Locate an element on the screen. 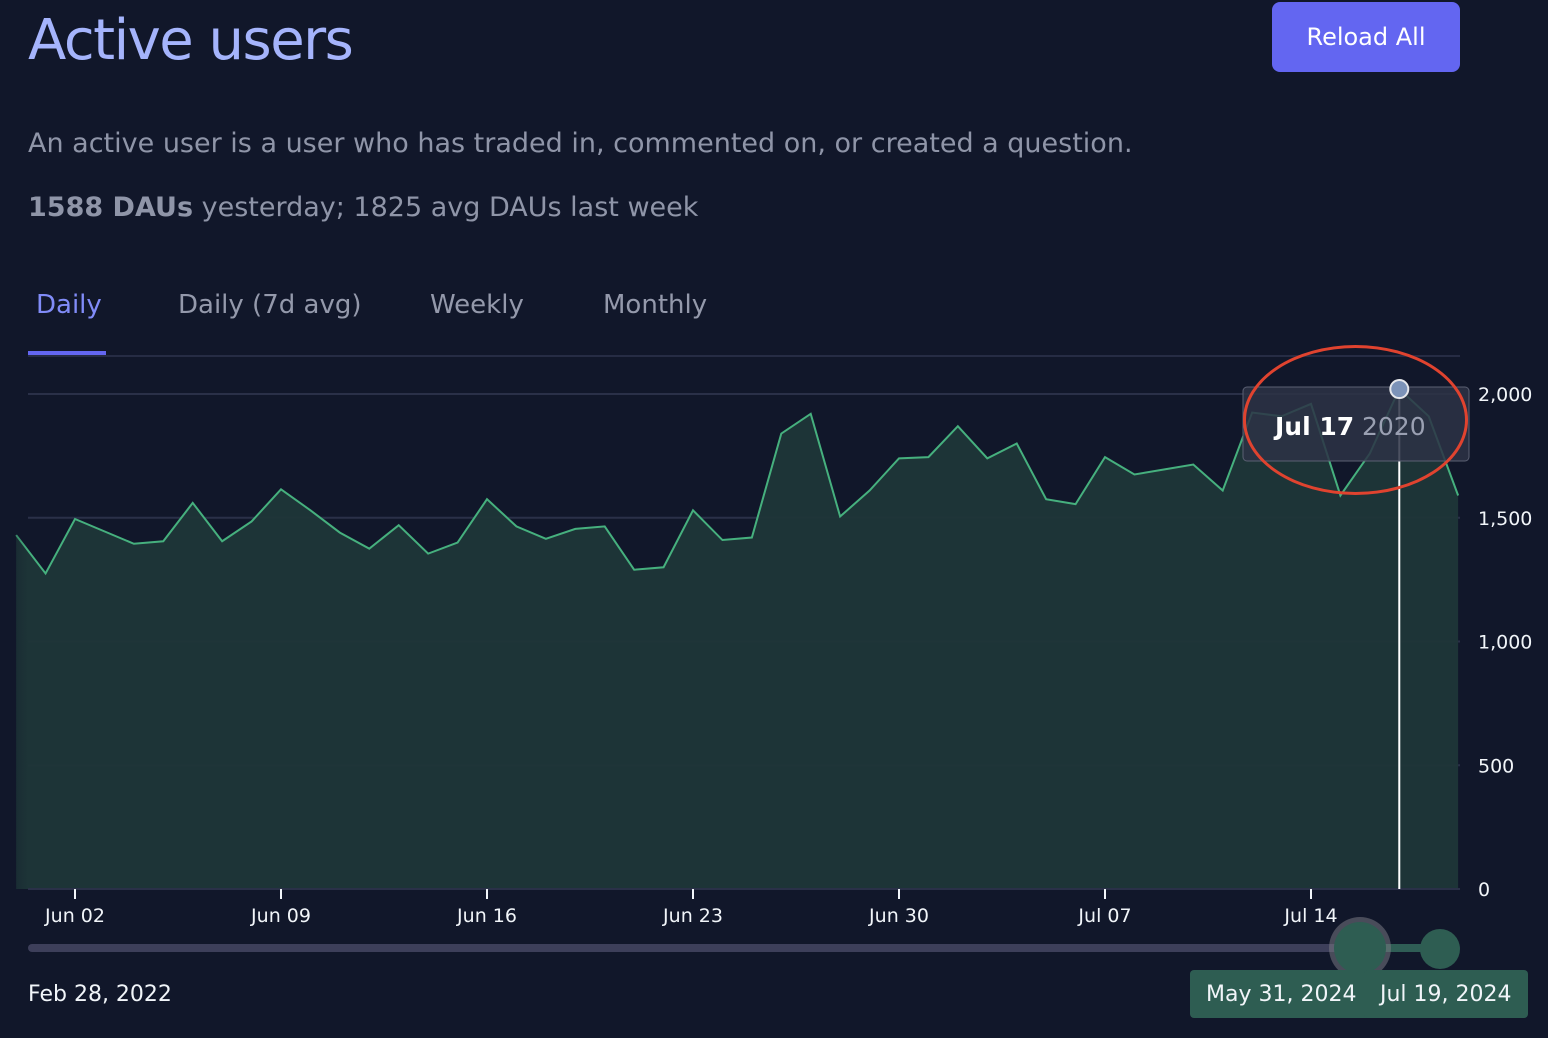 The height and width of the screenshot is (1038, 1548). tab-daily-7d-avg: Daily (7d avg) is located at coordinates (270, 305).